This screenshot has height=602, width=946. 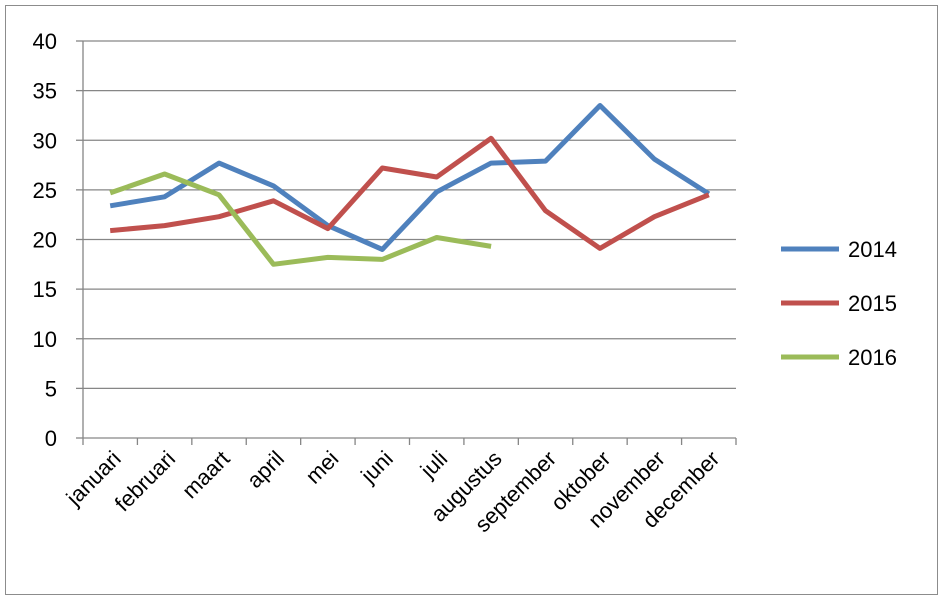 I want to click on x-tick-label: juli, so click(x=433, y=464).